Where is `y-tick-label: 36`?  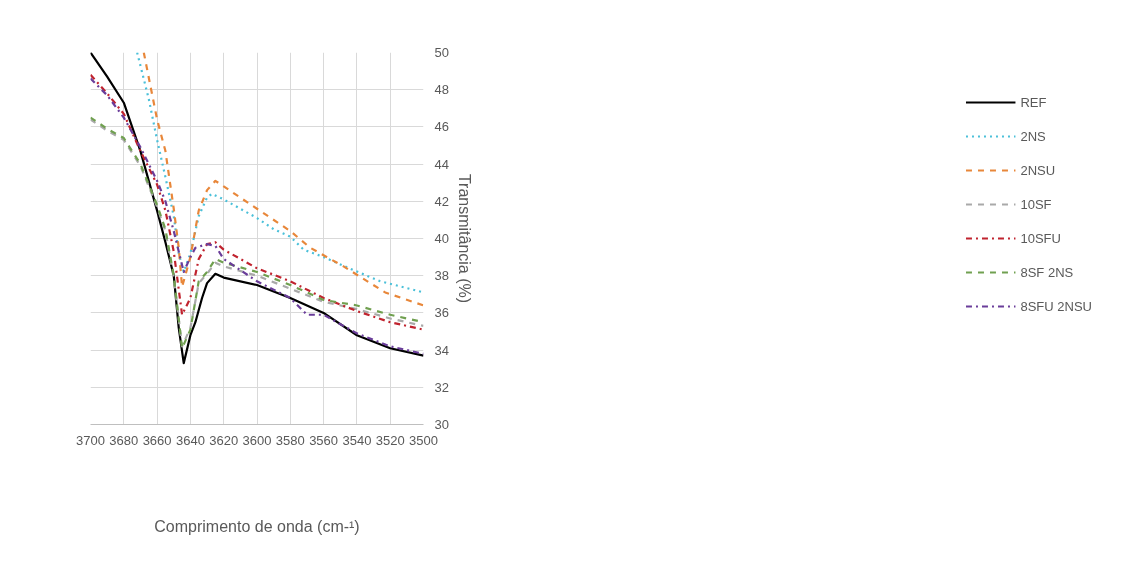 y-tick-label: 36 is located at coordinates (441, 313).